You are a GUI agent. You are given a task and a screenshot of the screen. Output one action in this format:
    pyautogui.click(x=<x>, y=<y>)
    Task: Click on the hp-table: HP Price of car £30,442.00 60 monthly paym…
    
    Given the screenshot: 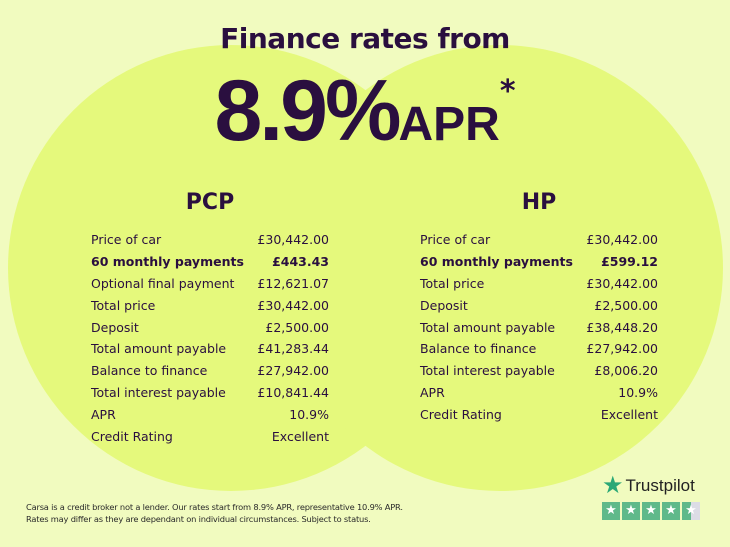 What is the action you would take?
    pyautogui.click(x=539, y=308)
    